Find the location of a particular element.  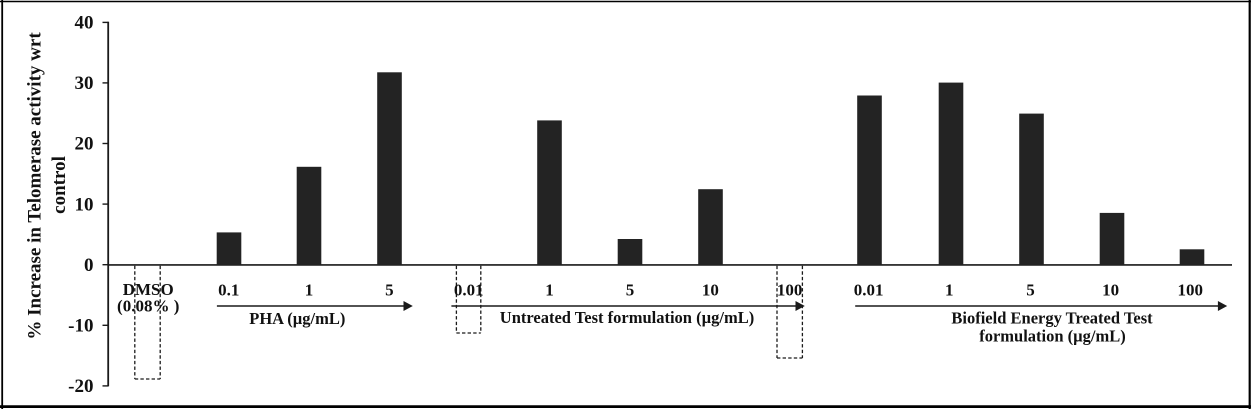

svg-text: control is located at coordinates (59, 185).